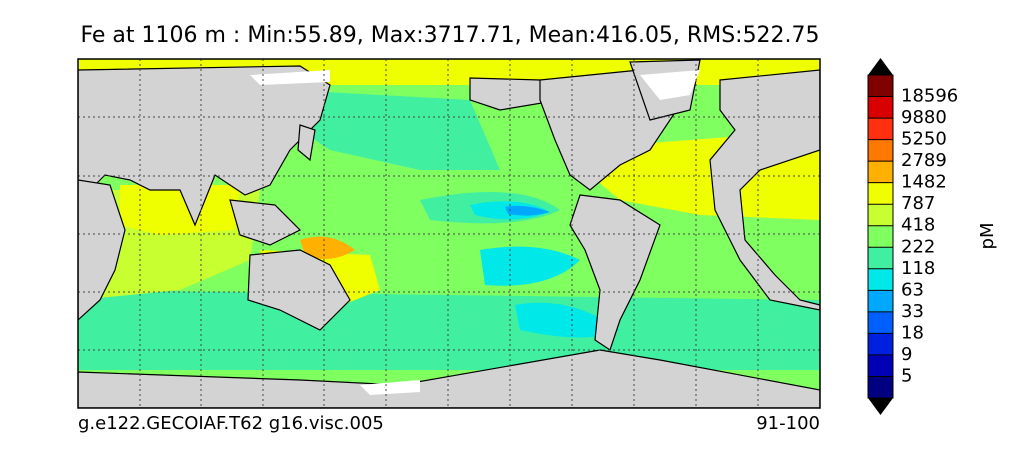 Image resolution: width=1026 pixels, height=468 pixels. I want to click on footer-left: g.e122.GECOIAF.T62 g16.visc.005, so click(231, 423).